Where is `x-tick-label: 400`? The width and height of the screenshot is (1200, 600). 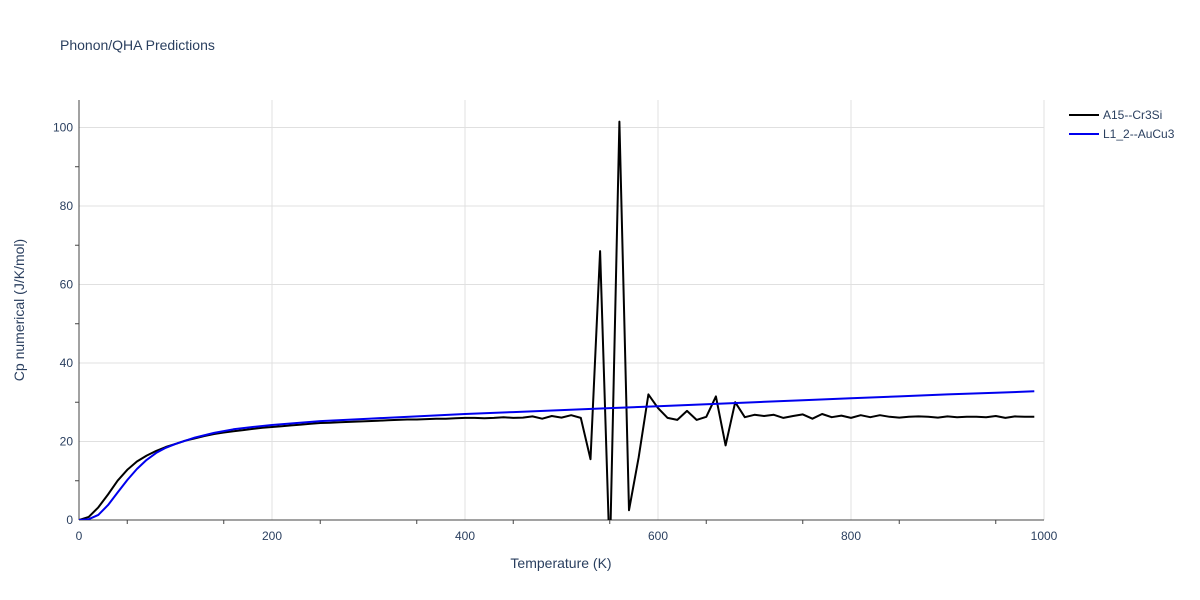 x-tick-label: 400 is located at coordinates (465, 536).